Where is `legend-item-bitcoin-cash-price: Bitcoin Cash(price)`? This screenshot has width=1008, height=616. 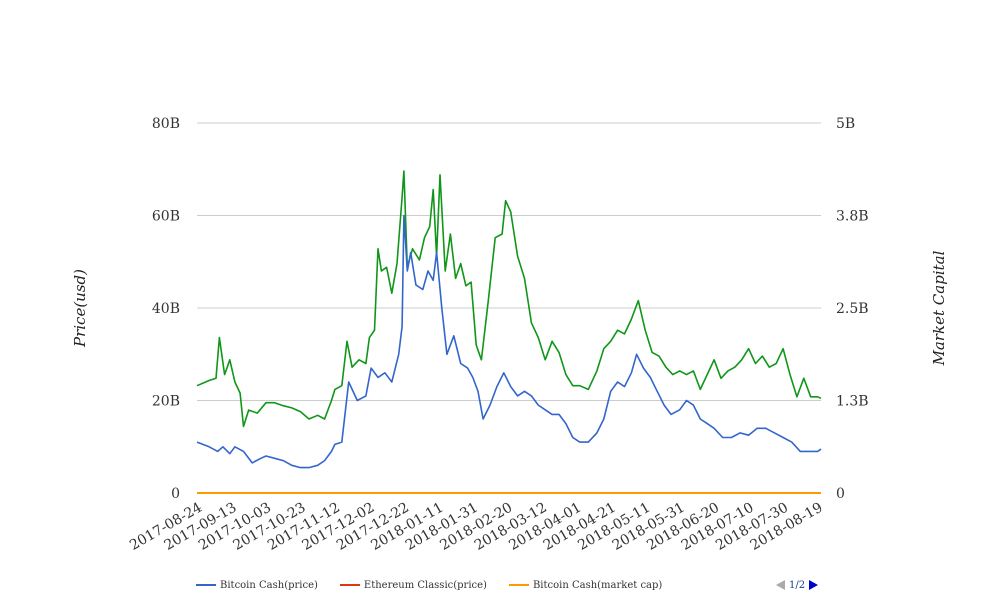 legend-item-bitcoin-cash-price: Bitcoin Cash(price) is located at coordinates (257, 585).